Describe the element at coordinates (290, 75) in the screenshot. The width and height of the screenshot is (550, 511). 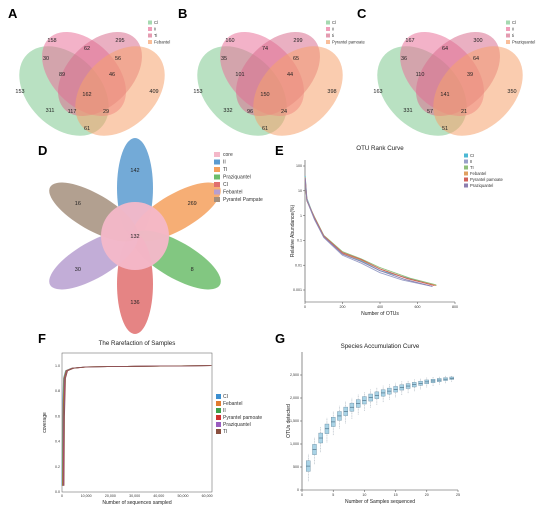
I see `venn-region-count-r134: 44` at that location.